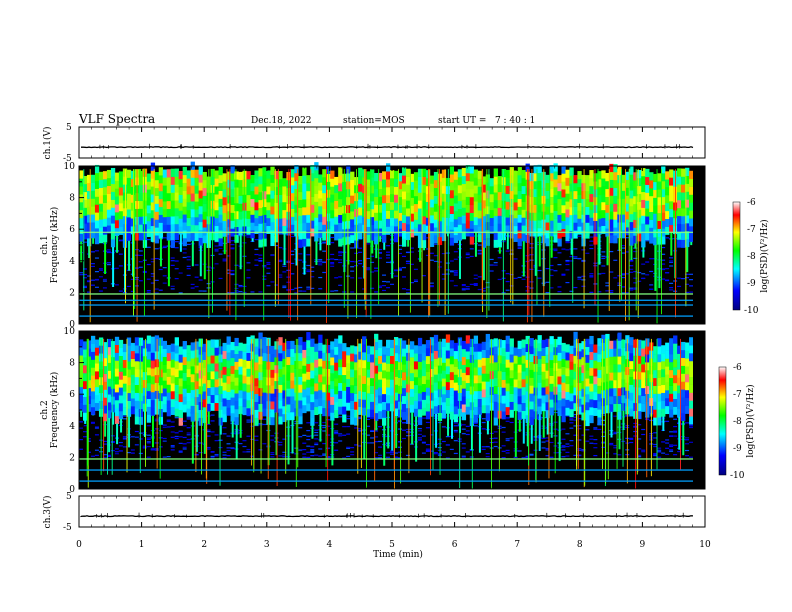  I want to click on ch1-waveform-frame, so click(392, 142).